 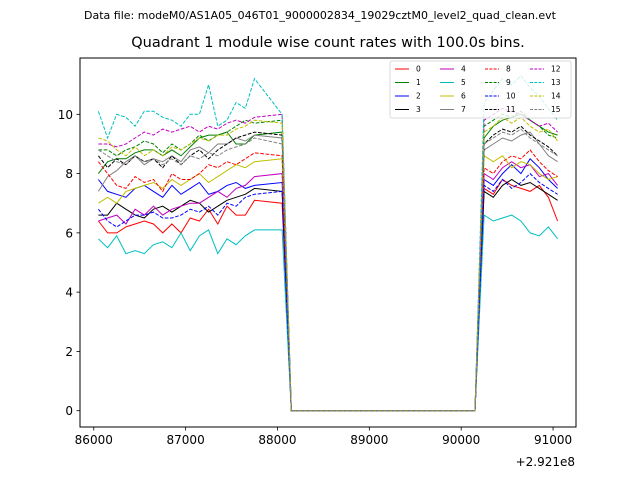 What do you see at coordinates (508, 82) in the screenshot?
I see `legend-label-9: 9` at bounding box center [508, 82].